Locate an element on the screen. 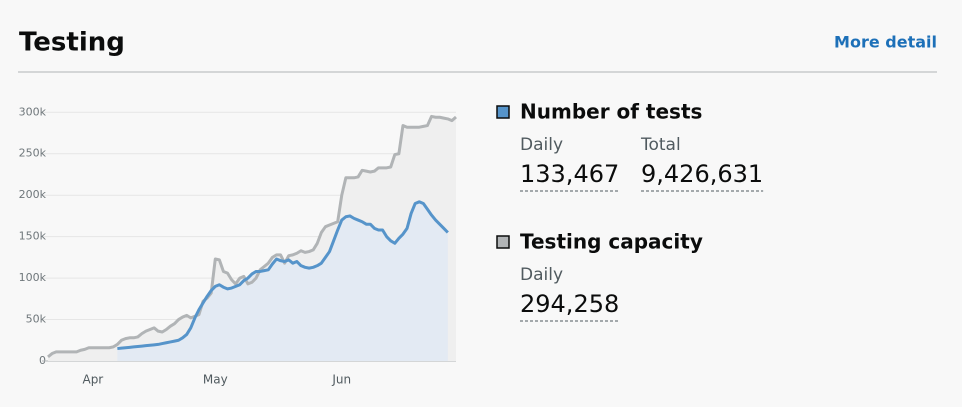 This screenshot has width=962, height=407. y-tick-label: 300k is located at coordinates (33, 111).